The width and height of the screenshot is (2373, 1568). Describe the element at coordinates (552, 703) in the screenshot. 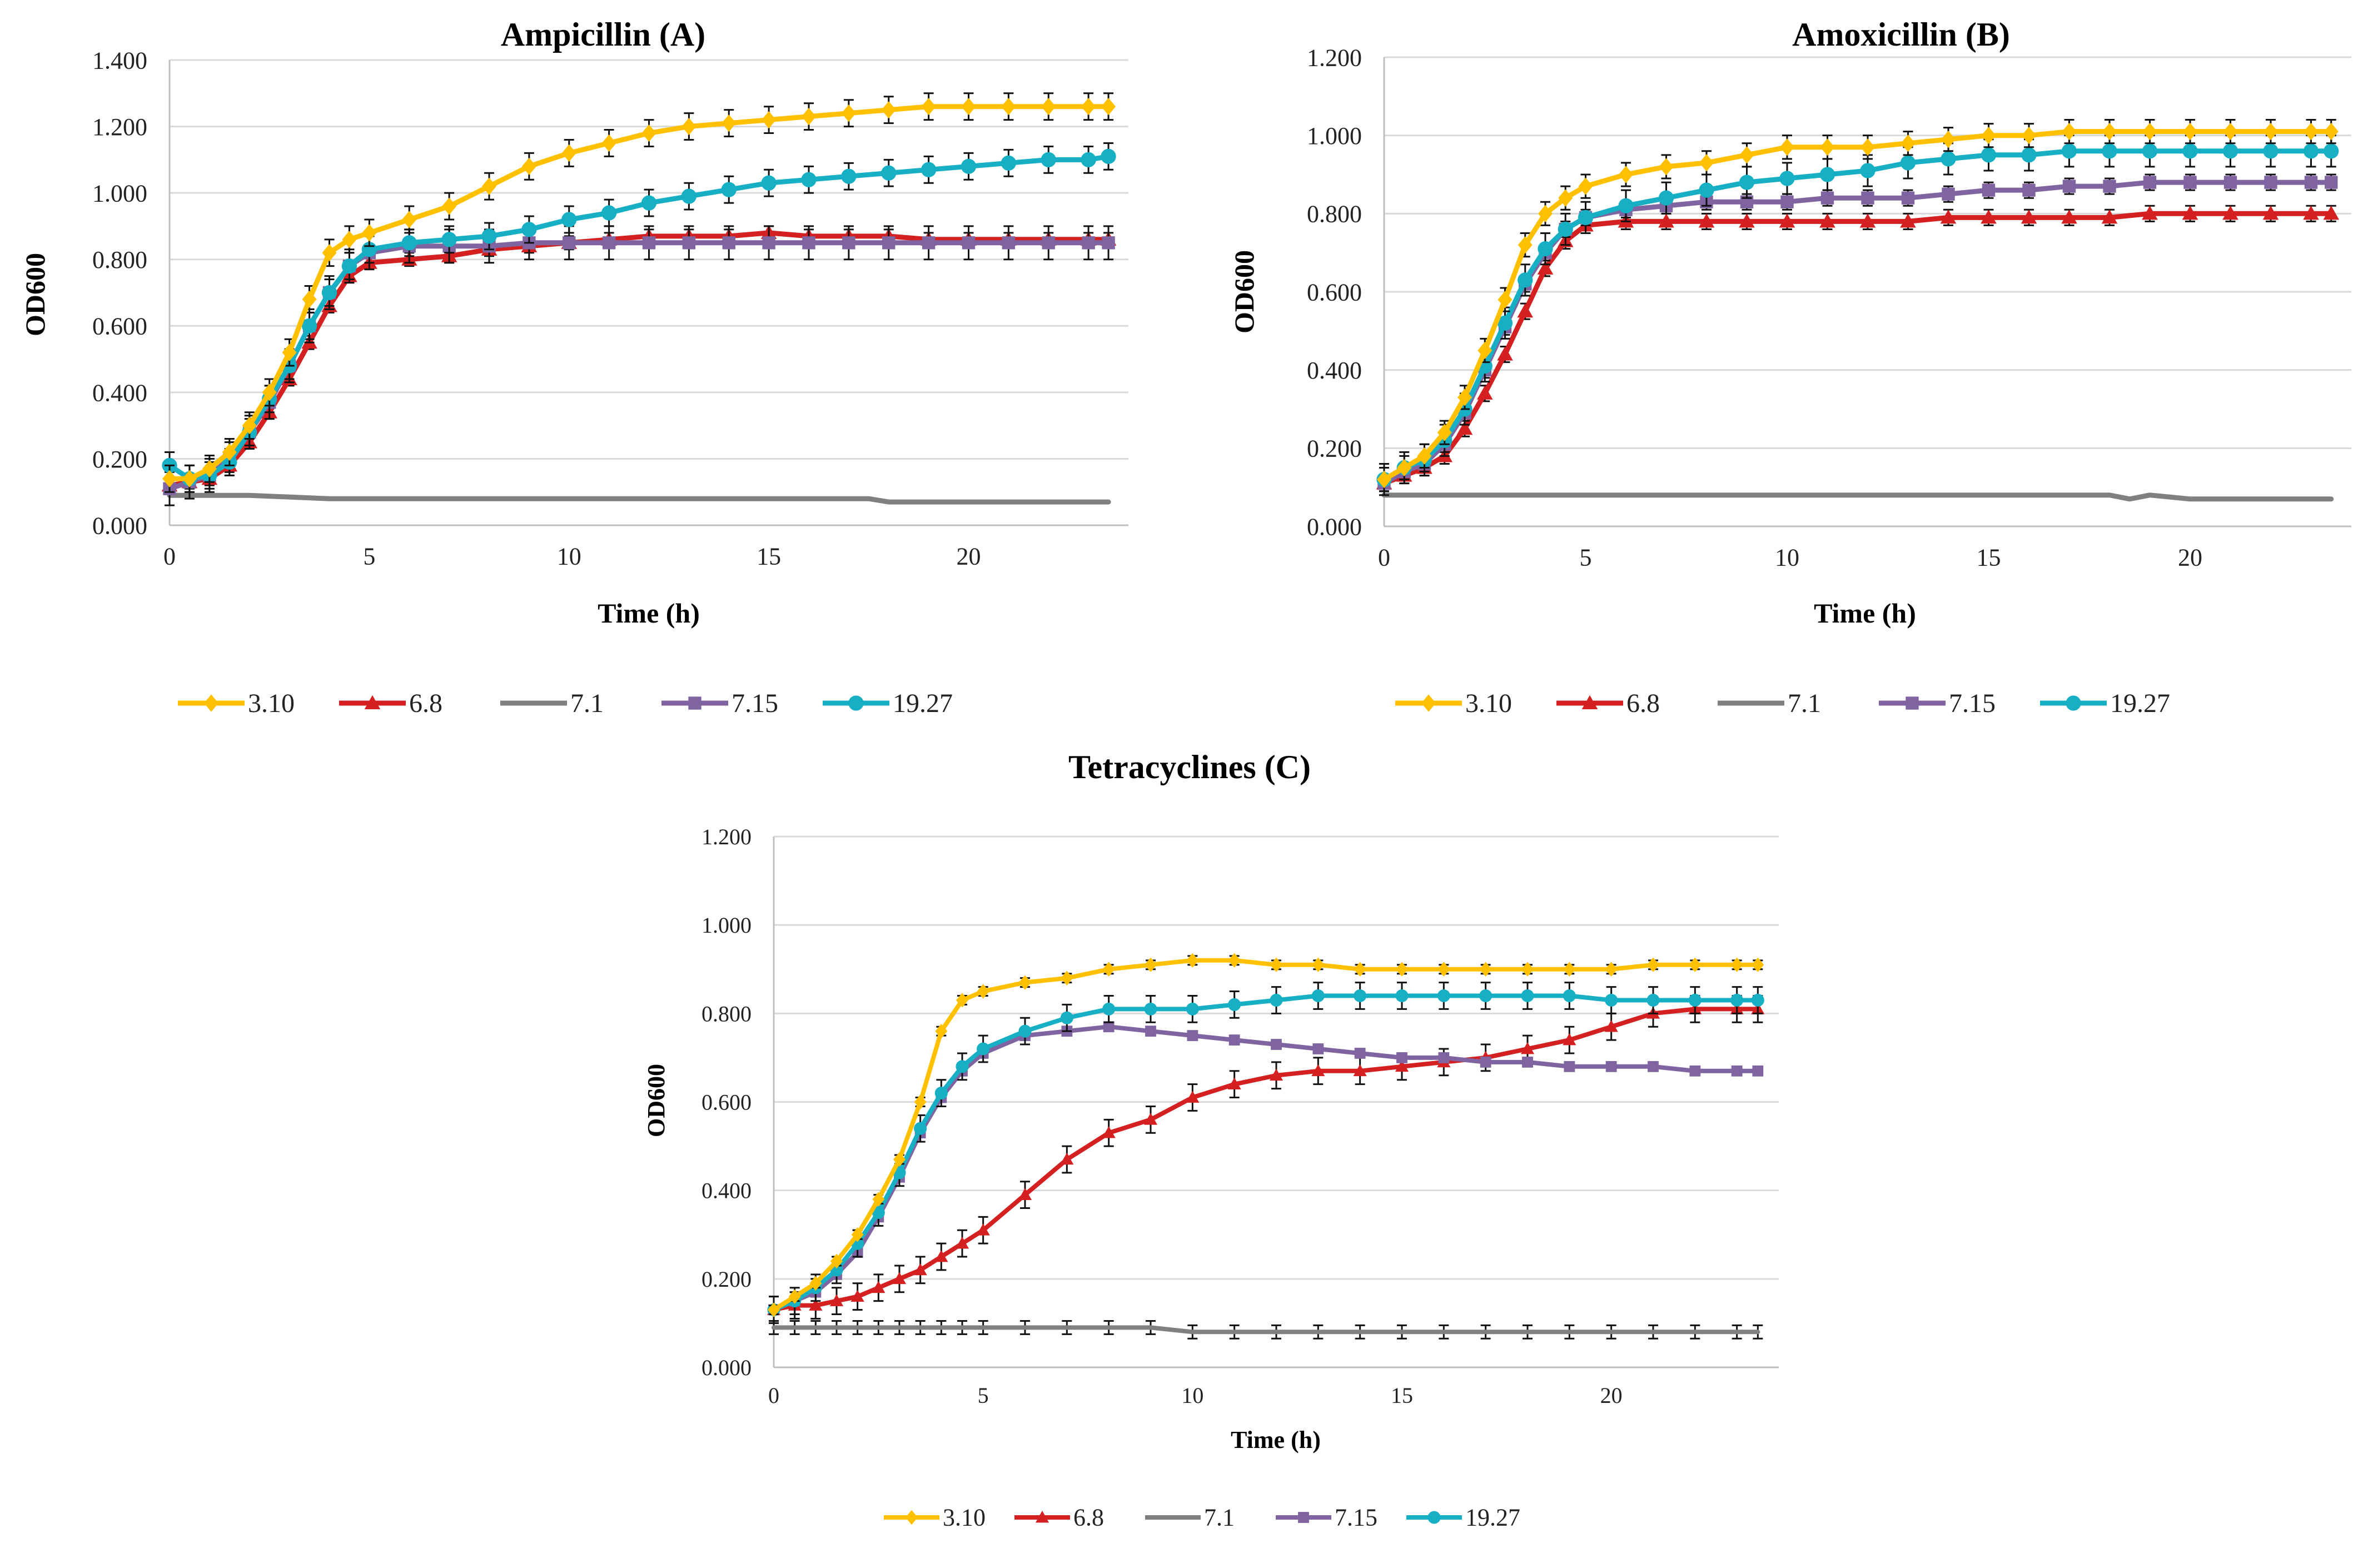

I see `legend-item-7-1: 7.1` at that location.